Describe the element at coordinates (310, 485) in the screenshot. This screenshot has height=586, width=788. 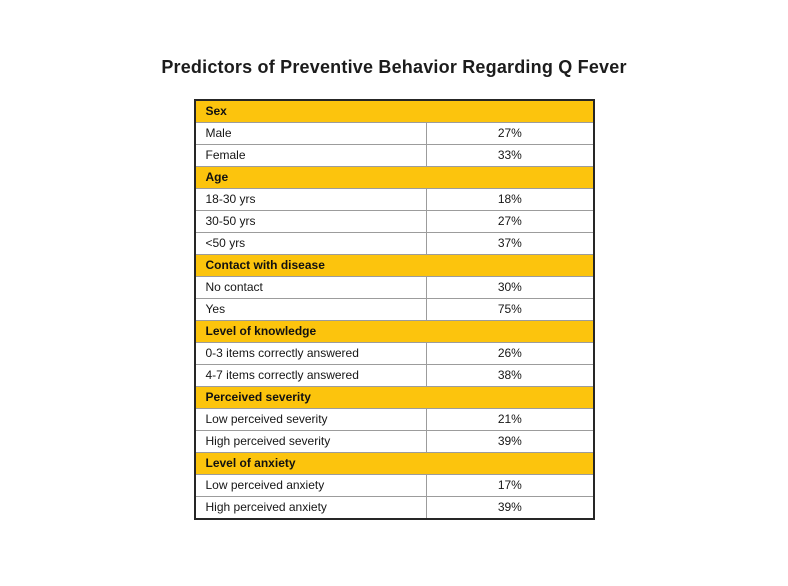
I see `row-label: Low perceived anxiety` at that location.